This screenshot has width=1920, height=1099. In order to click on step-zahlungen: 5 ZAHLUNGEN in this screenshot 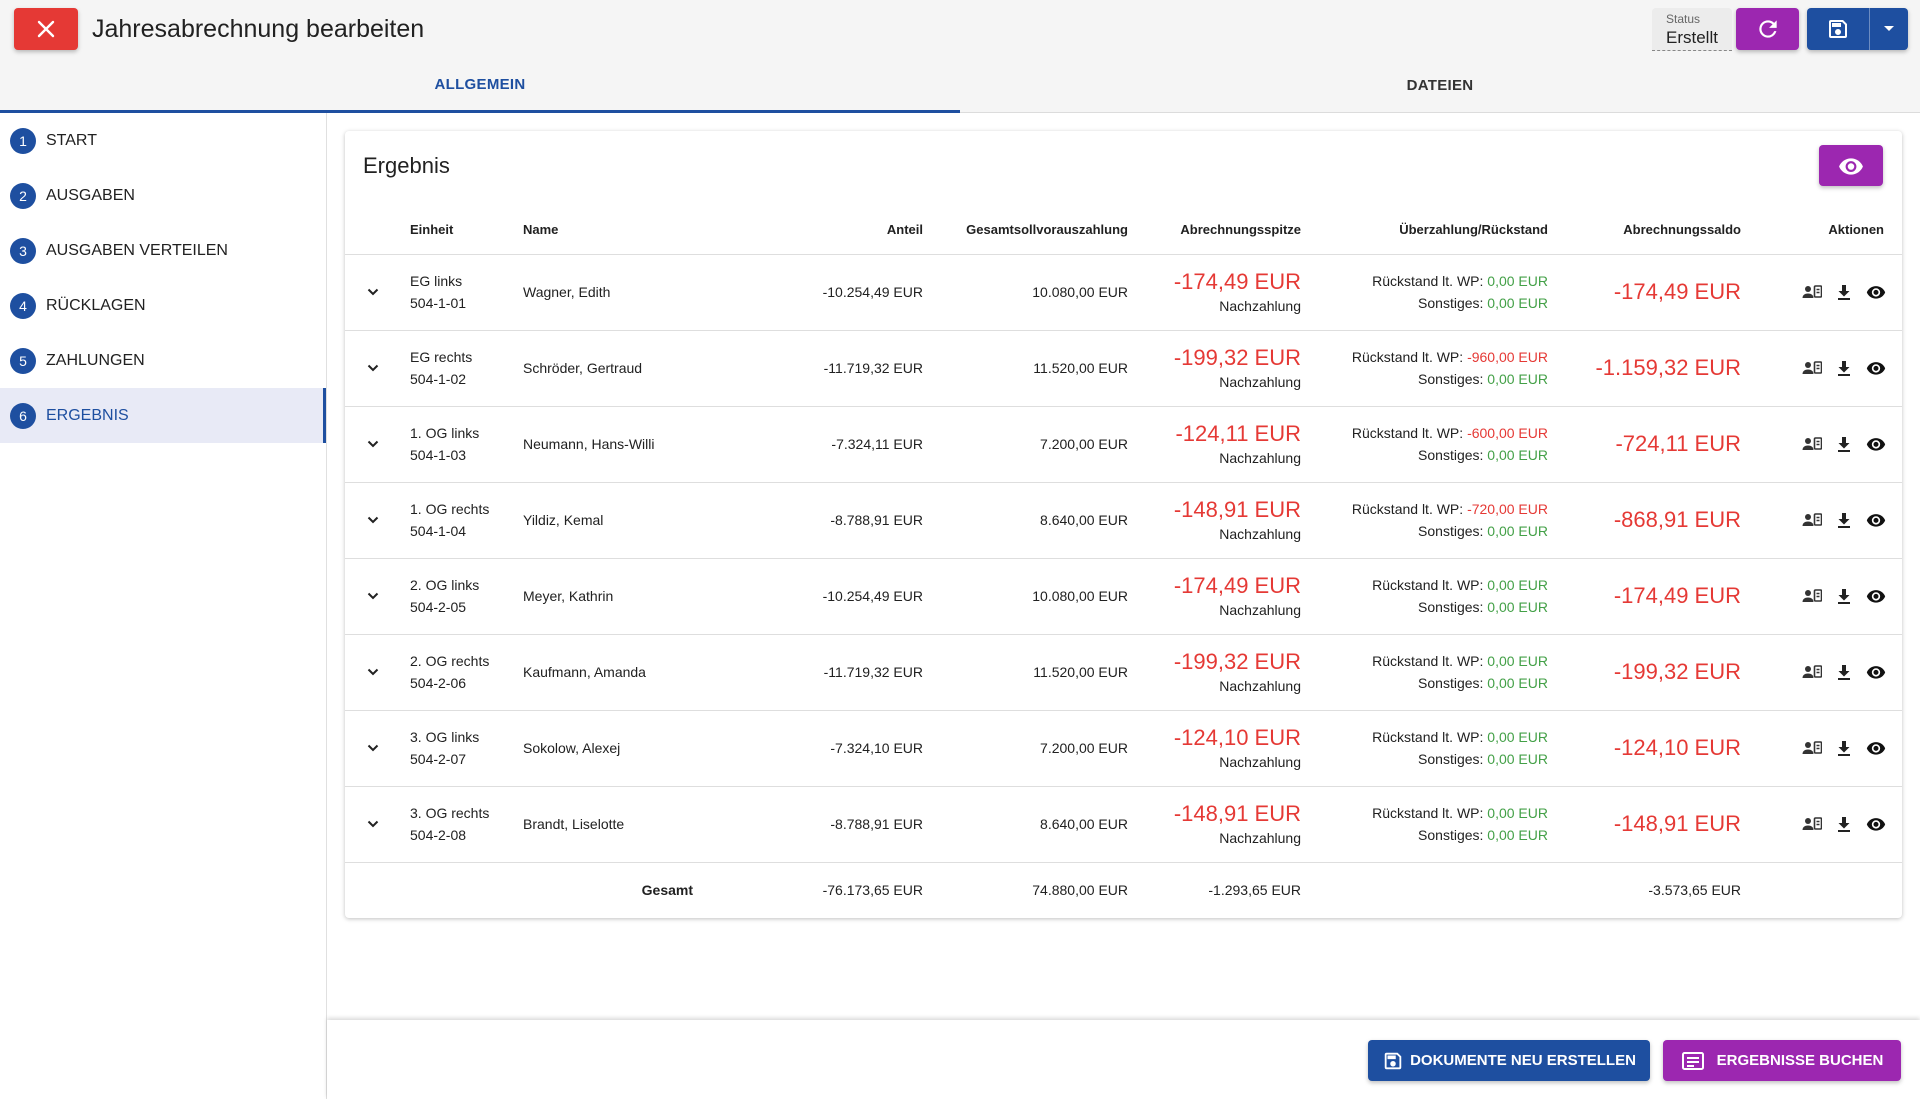, I will do `click(163, 360)`.